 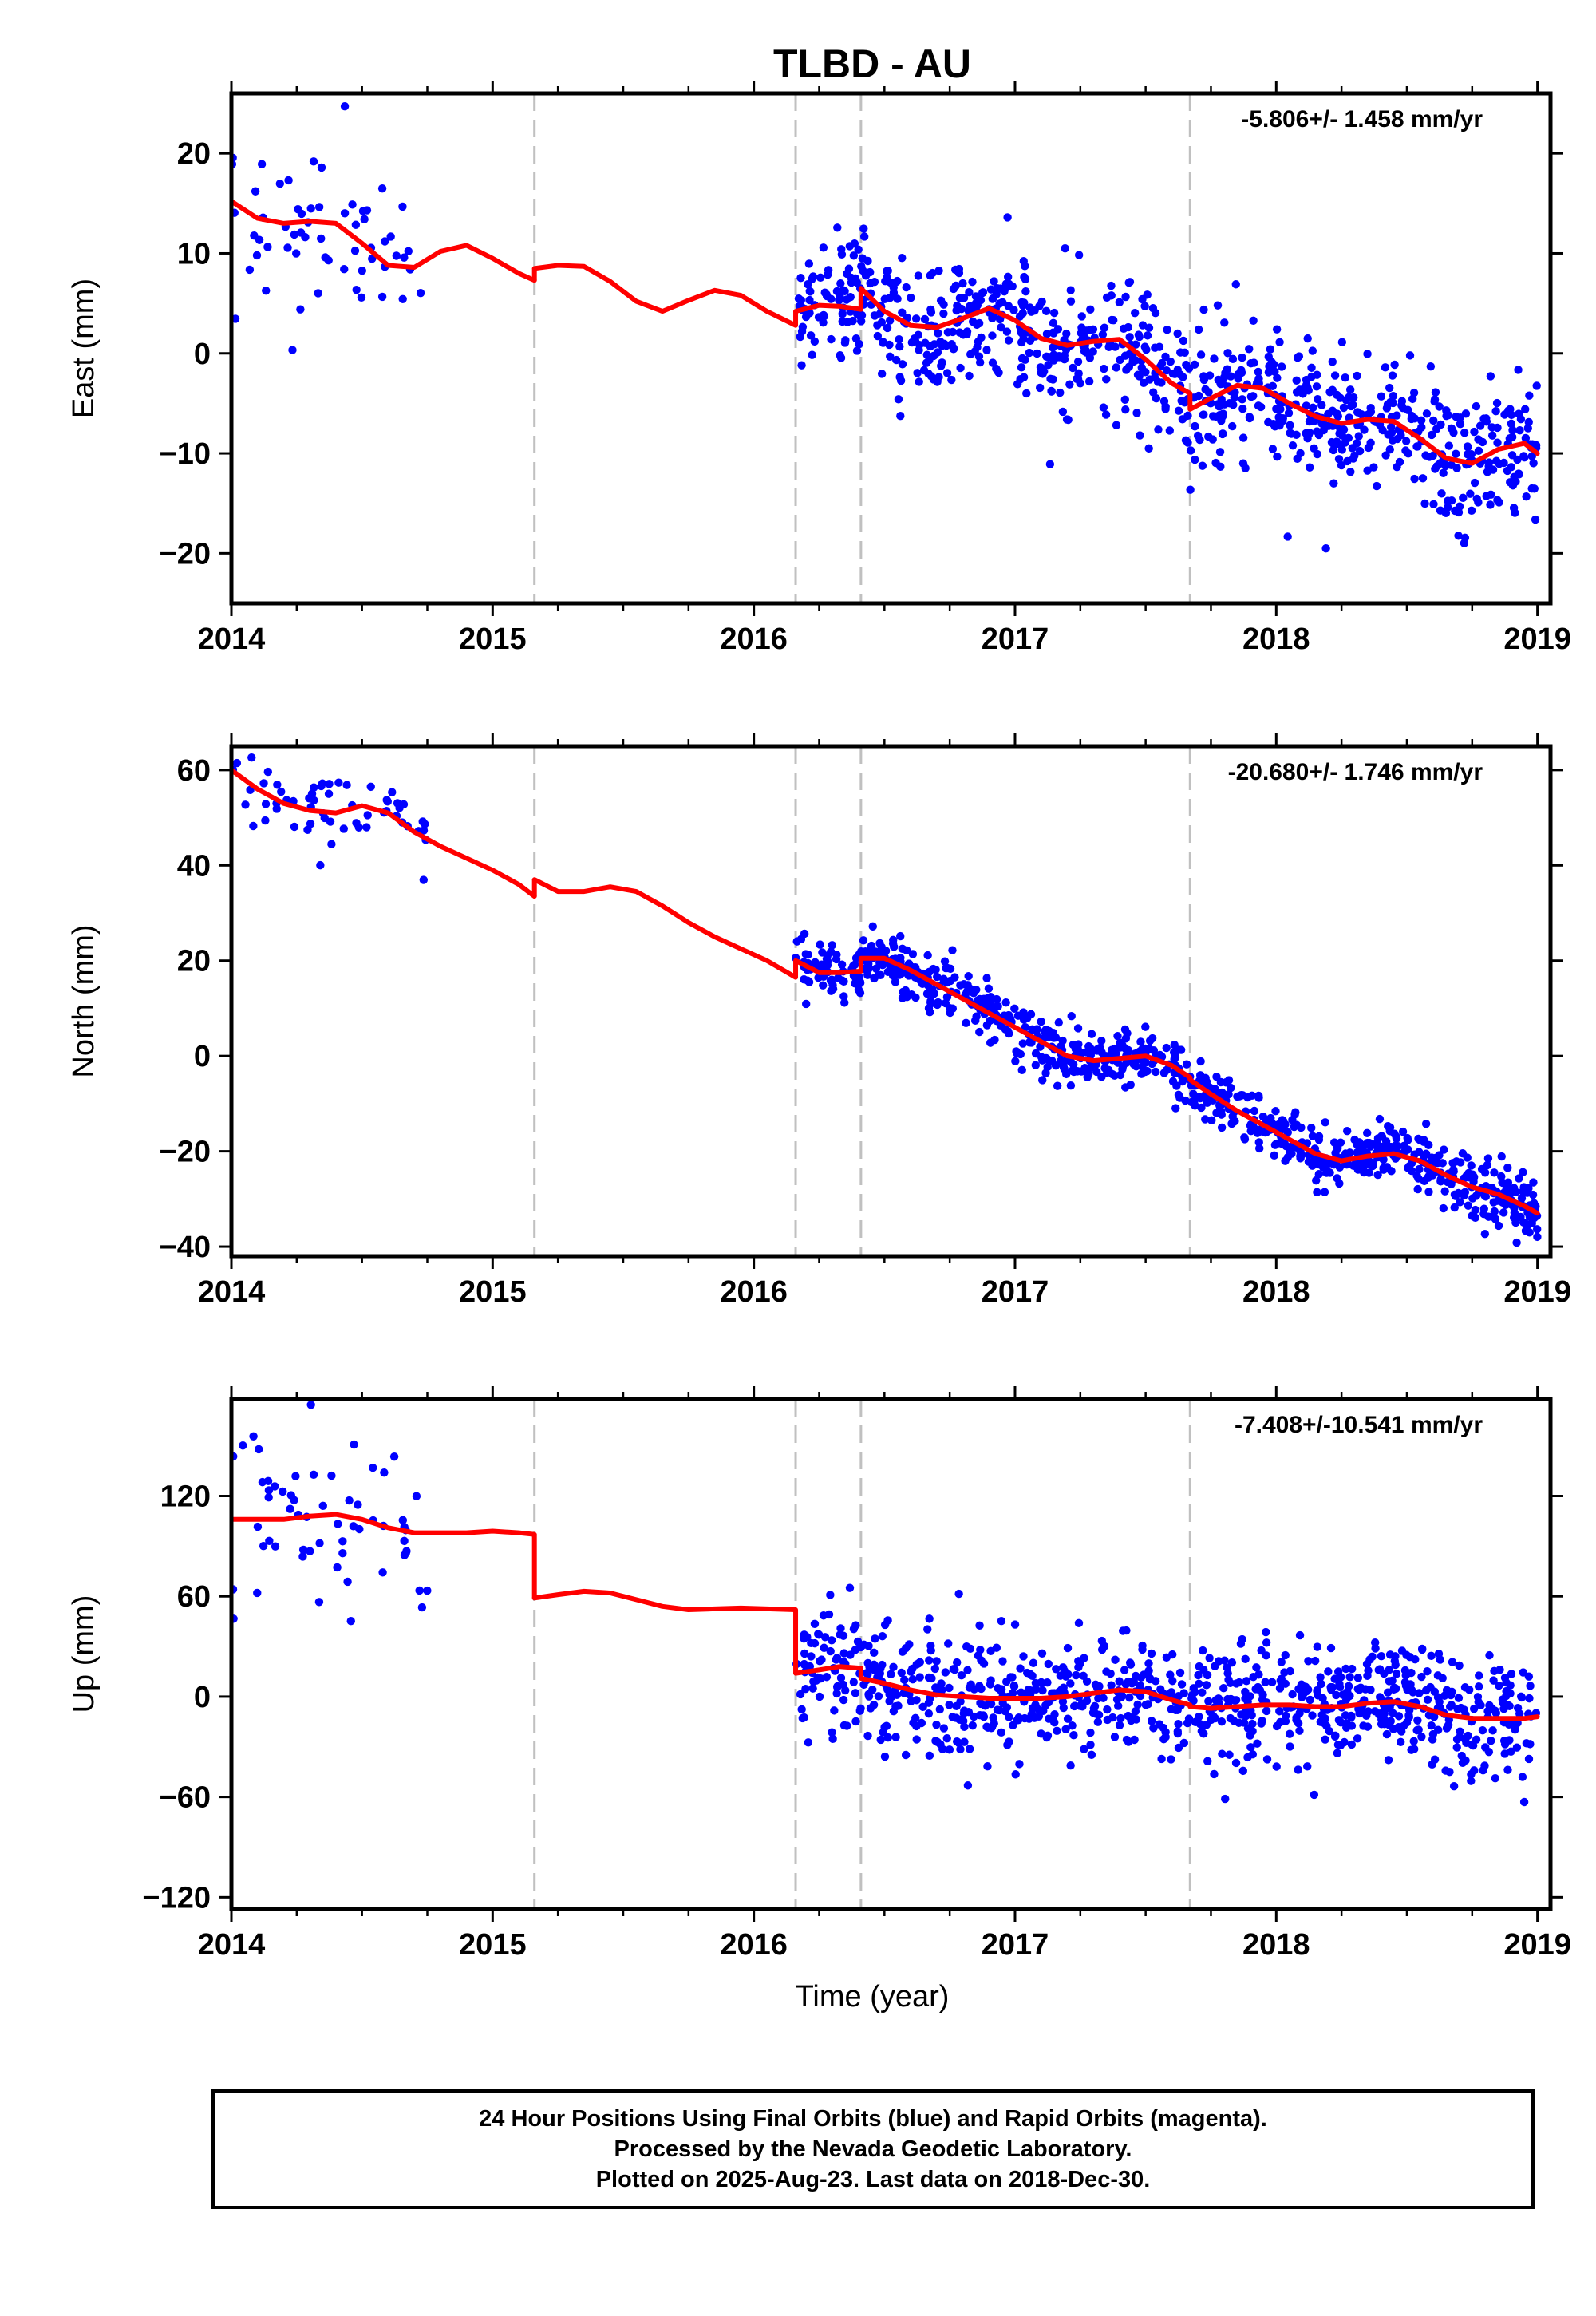 What do you see at coordinates (194, 1597) in the screenshot?
I see `y-tick-label: 60` at bounding box center [194, 1597].